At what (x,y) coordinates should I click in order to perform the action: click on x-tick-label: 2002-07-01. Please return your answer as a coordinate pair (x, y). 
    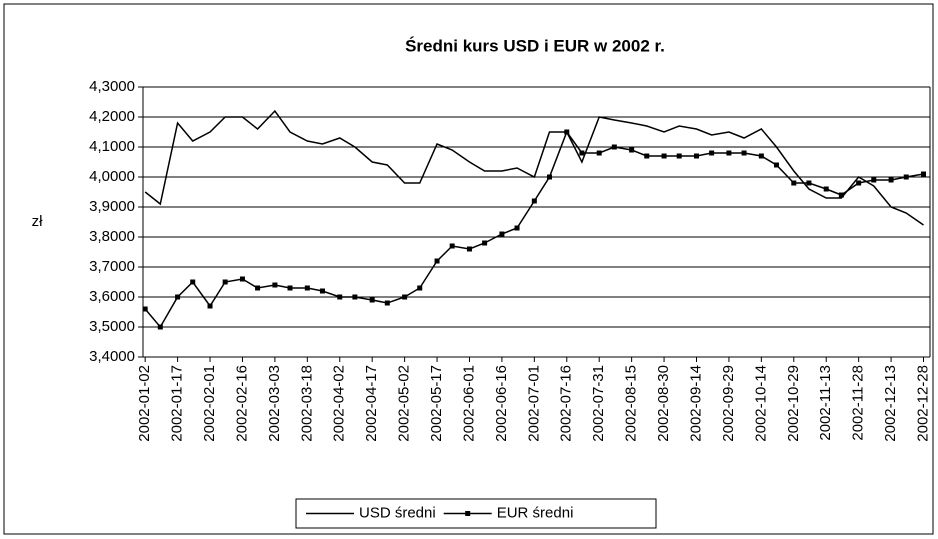
    Looking at the image, I should click on (533, 403).